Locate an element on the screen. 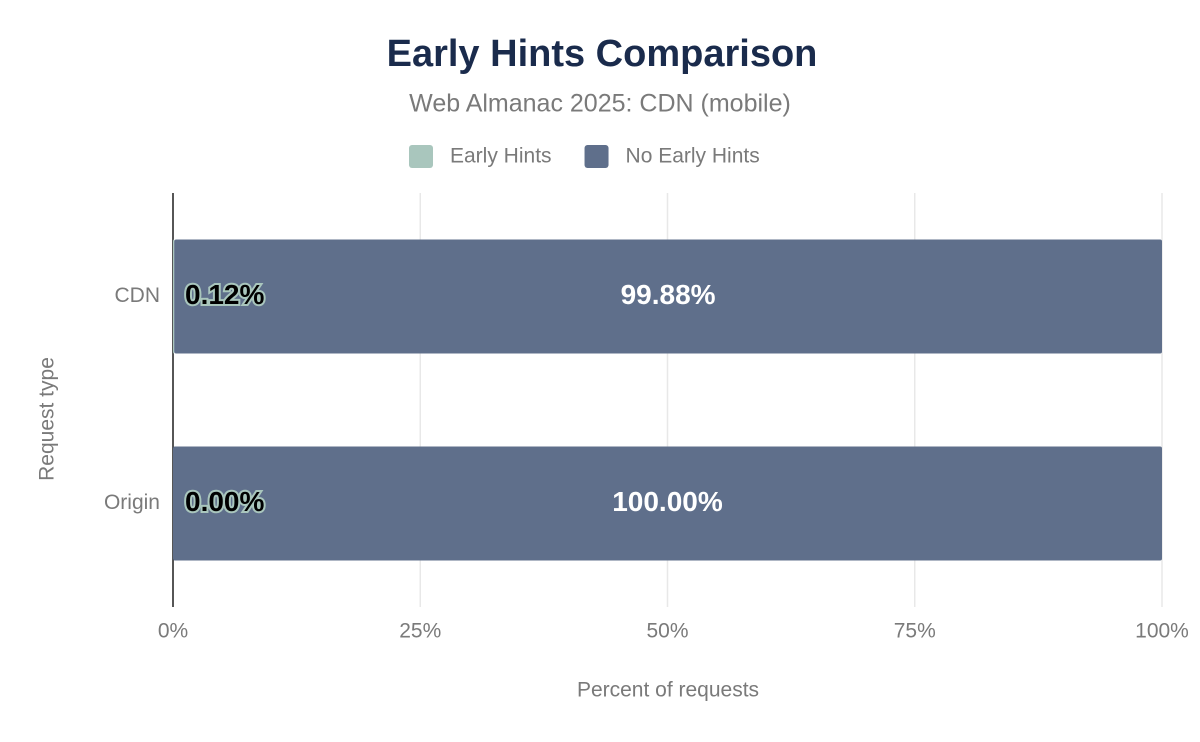 The width and height of the screenshot is (1200, 742). x-tick-label: 25% is located at coordinates (420, 631).